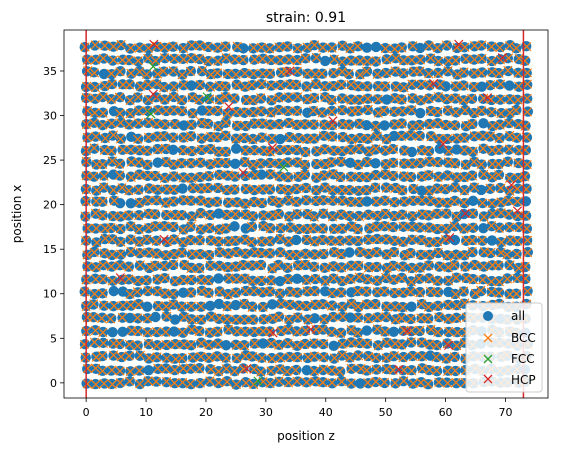  Describe the element at coordinates (50, 160) in the screenshot. I see `y-tick-label: 25` at that location.